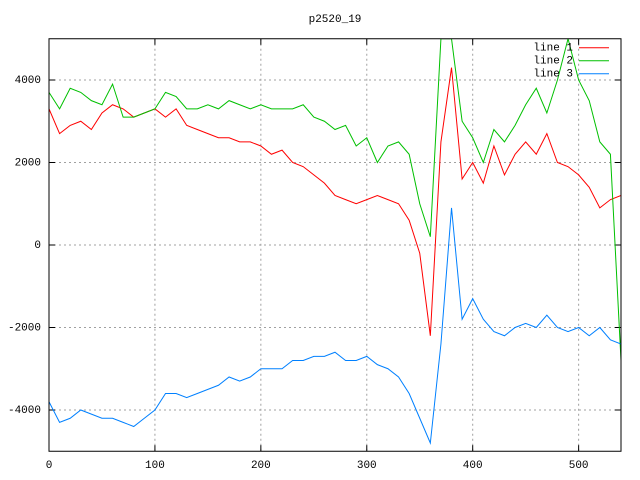 Image resolution: width=640 pixels, height=480 pixels. What do you see at coordinates (335, 20) in the screenshot?
I see `chart-title: p2520_19` at bounding box center [335, 20].